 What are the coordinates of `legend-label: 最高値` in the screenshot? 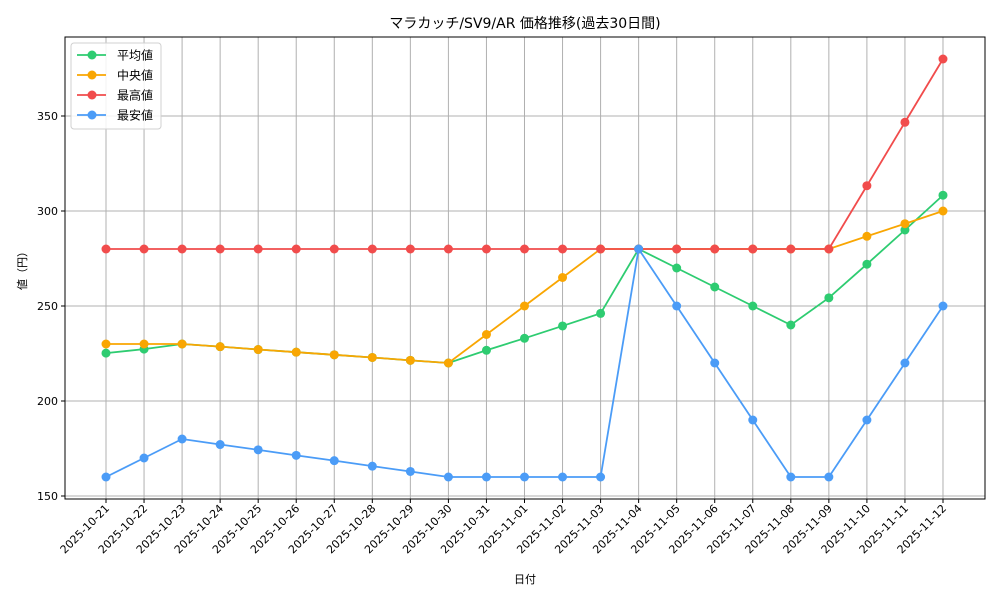 It's located at (135, 95).